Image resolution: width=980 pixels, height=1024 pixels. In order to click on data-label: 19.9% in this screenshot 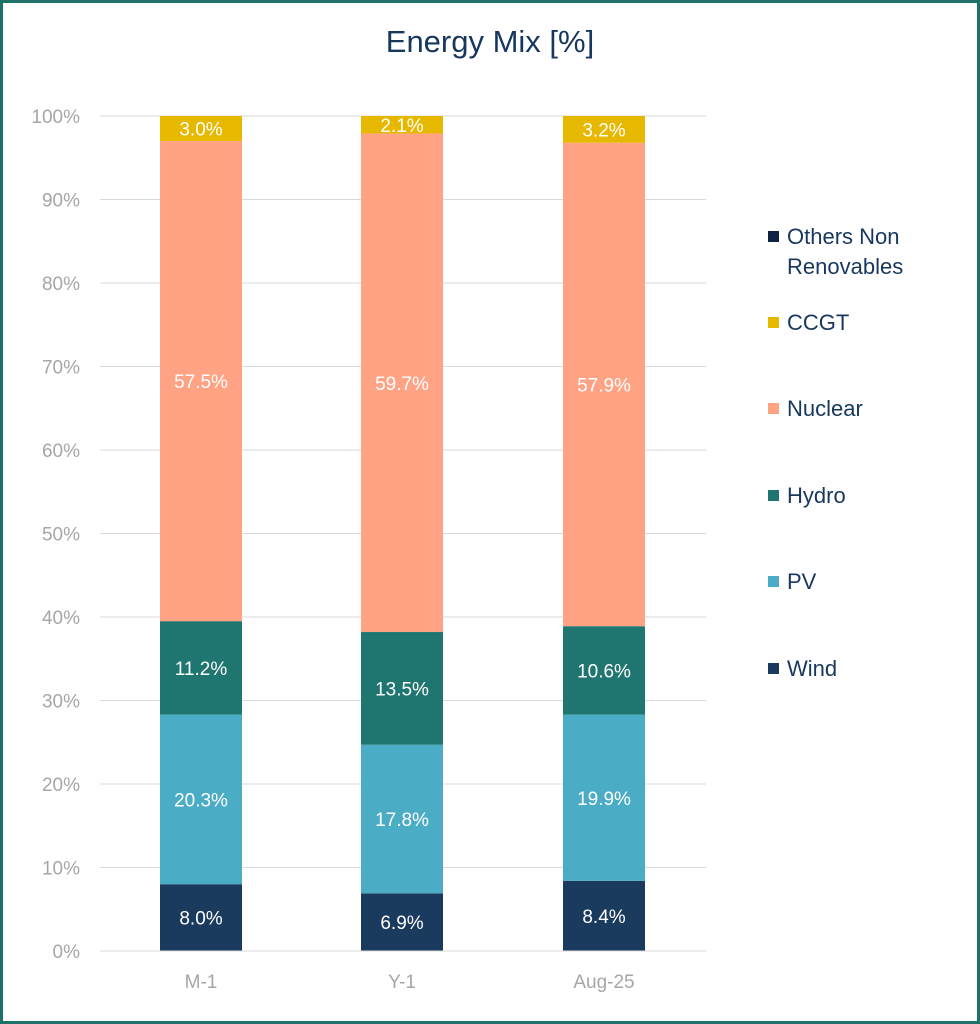, I will do `click(604, 799)`.